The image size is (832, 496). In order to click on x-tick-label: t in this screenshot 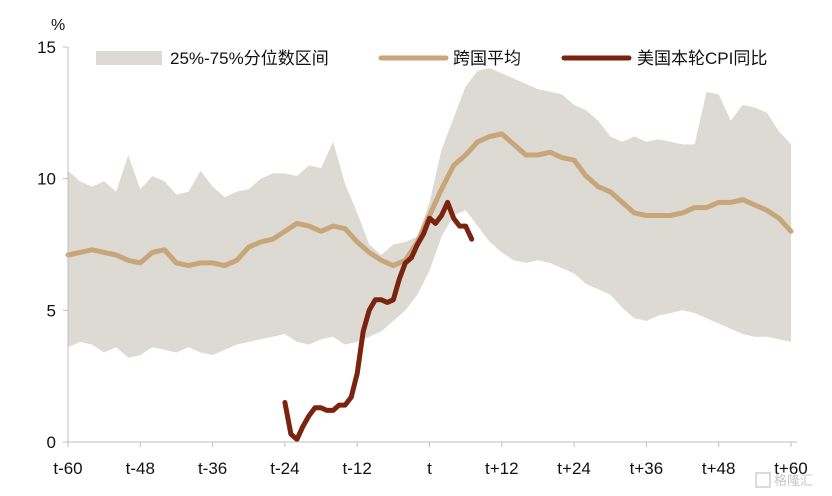, I will do `click(429, 468)`.